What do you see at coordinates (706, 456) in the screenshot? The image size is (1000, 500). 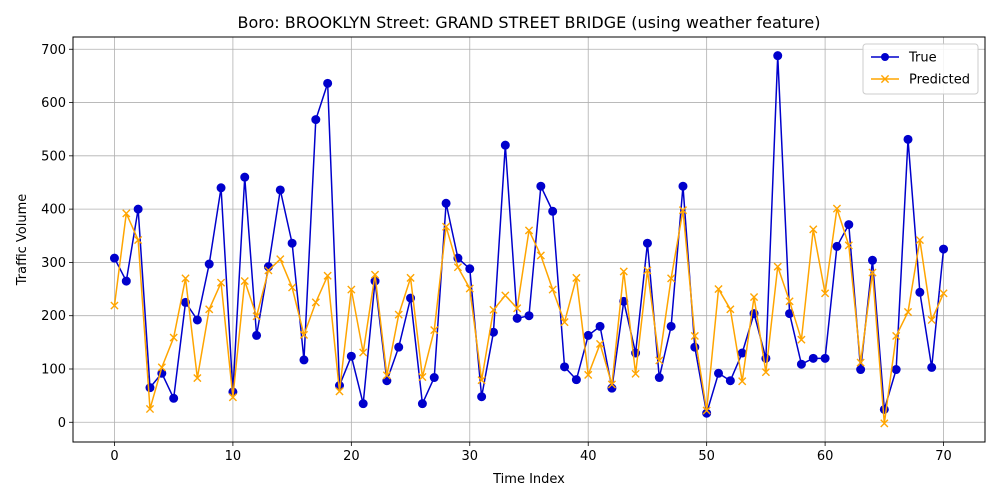 I see `x-tick-label: 50` at bounding box center [706, 456].